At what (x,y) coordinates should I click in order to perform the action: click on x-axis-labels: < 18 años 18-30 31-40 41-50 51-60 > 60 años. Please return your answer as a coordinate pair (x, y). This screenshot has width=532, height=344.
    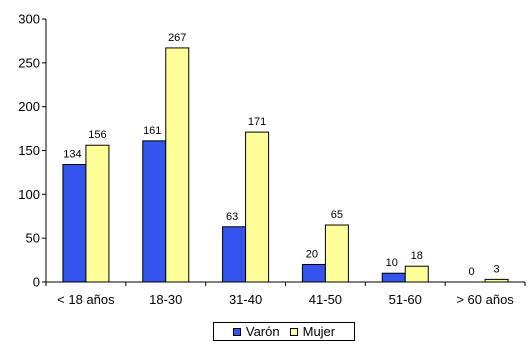
    Looking at the image, I should click on (285, 294).